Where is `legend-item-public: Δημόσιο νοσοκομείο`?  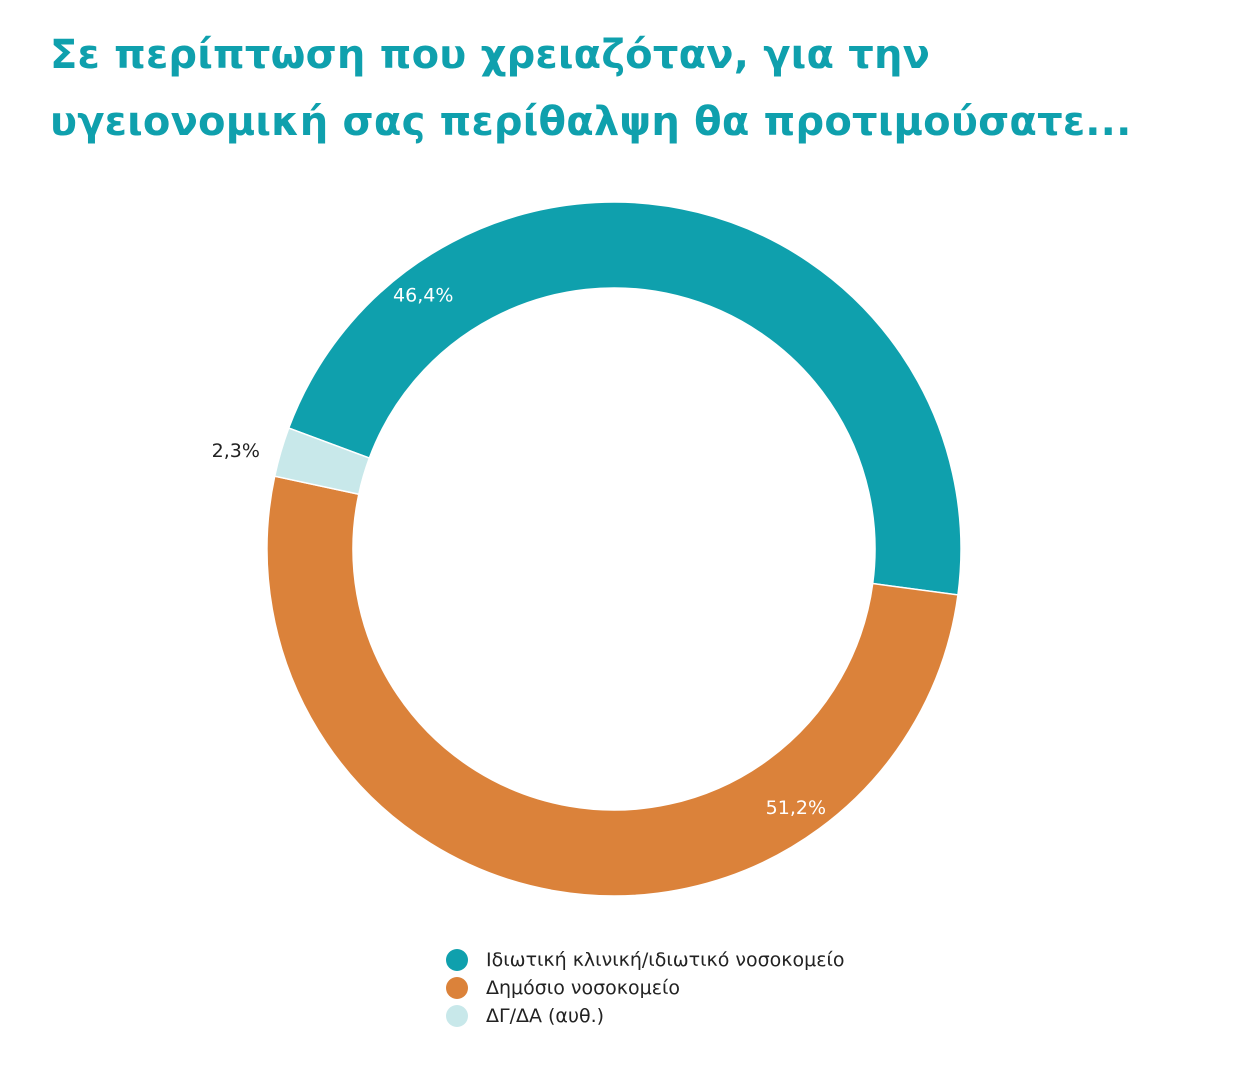
legend-item-public: Δημόσιο νοσοκομείο is located at coordinates (645, 988).